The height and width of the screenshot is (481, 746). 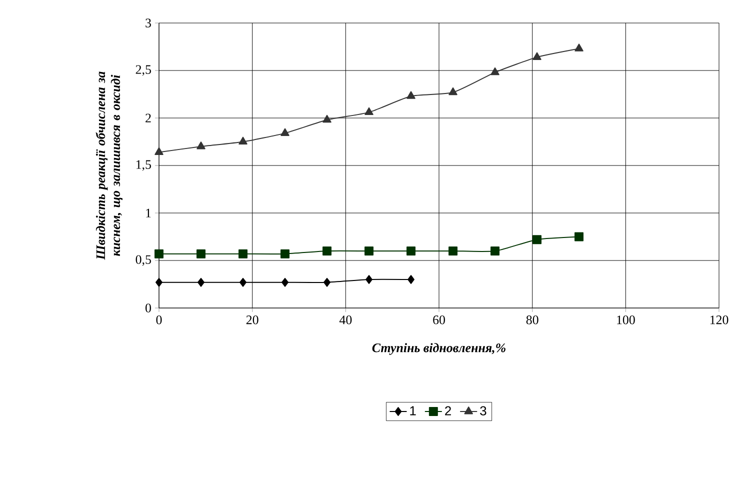 I want to click on y-tick-label: 2,5, so click(x=143, y=70).